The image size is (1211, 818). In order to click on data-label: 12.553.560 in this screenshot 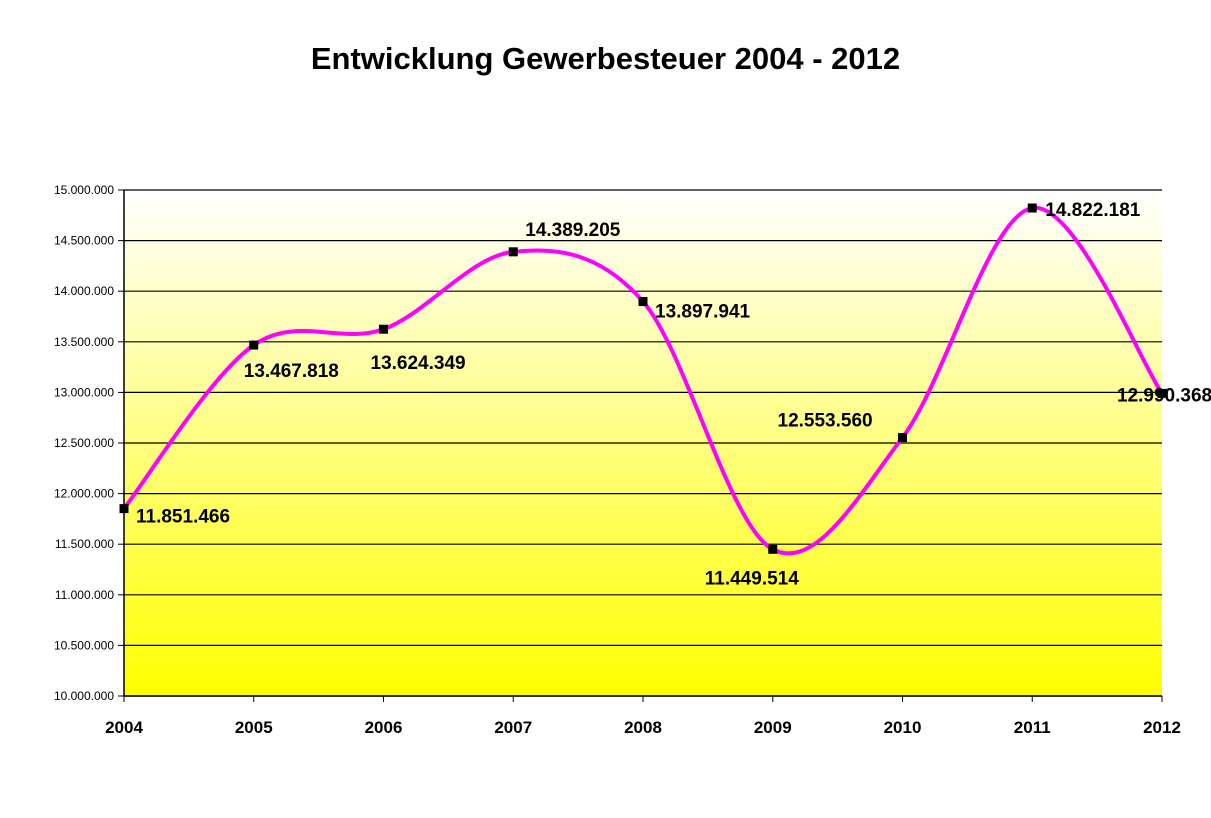, I will do `click(825, 421)`.